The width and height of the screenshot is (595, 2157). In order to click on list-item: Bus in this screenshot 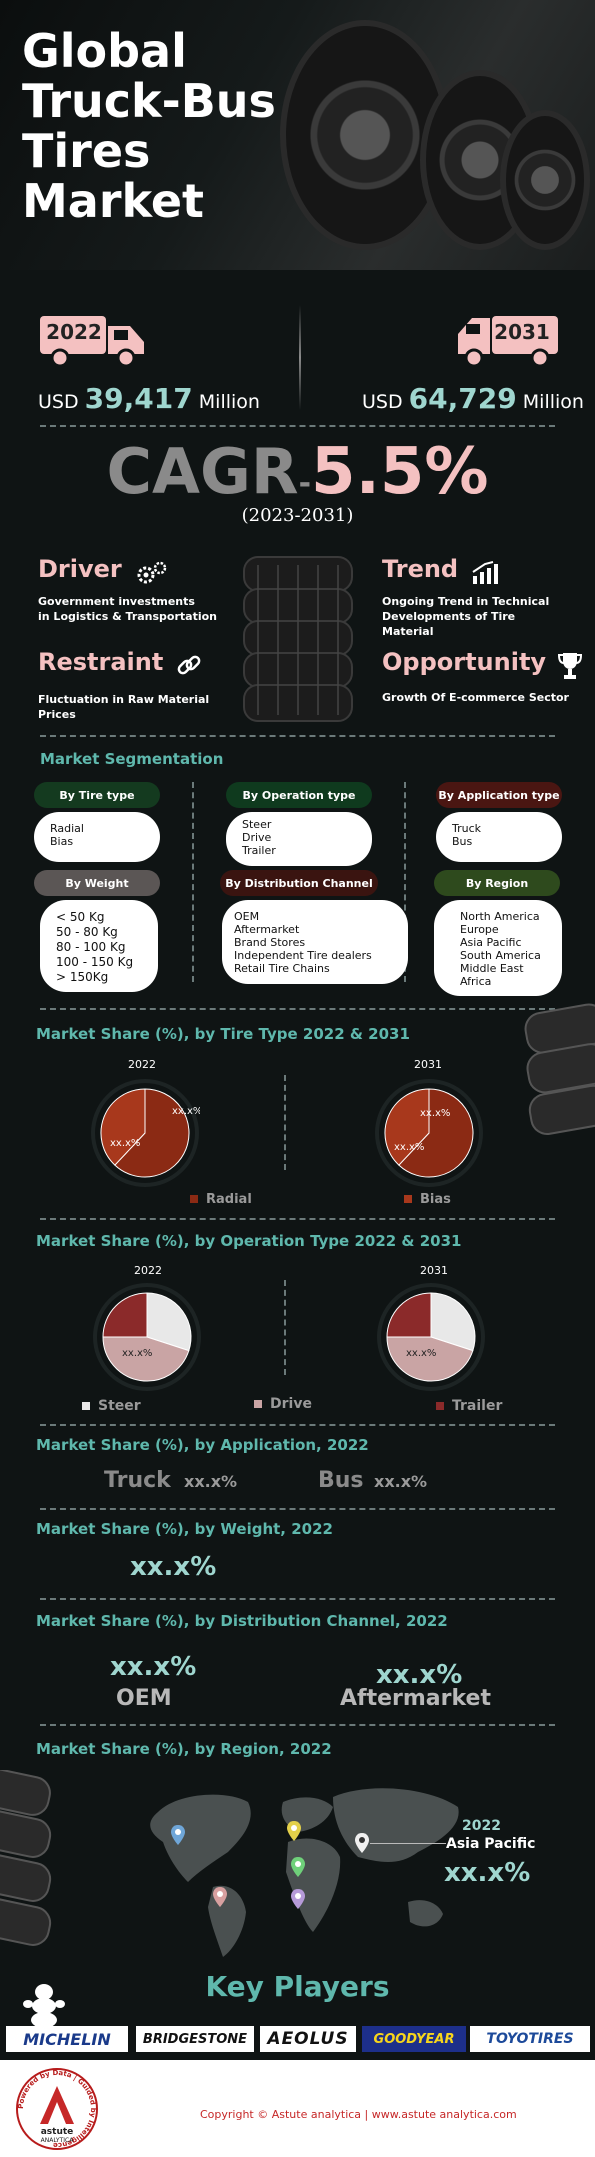, I will do `click(462, 841)`.